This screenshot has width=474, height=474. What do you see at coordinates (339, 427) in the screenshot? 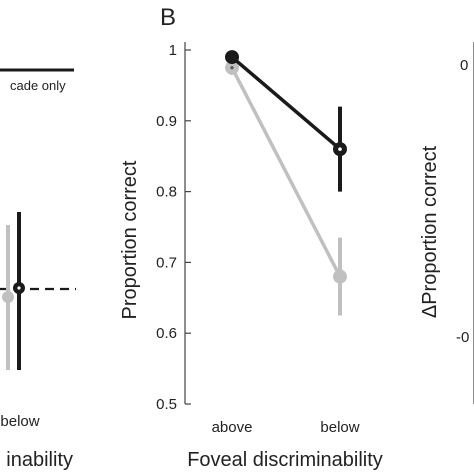
I see `panel-b-xtick-label: below` at bounding box center [339, 427].